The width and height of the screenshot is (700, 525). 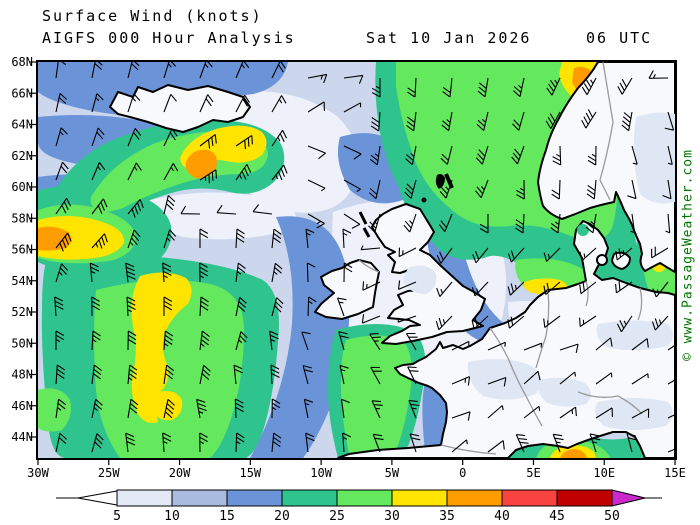 What do you see at coordinates (38, 473) in the screenshot?
I see `lon-label: 30W` at bounding box center [38, 473].